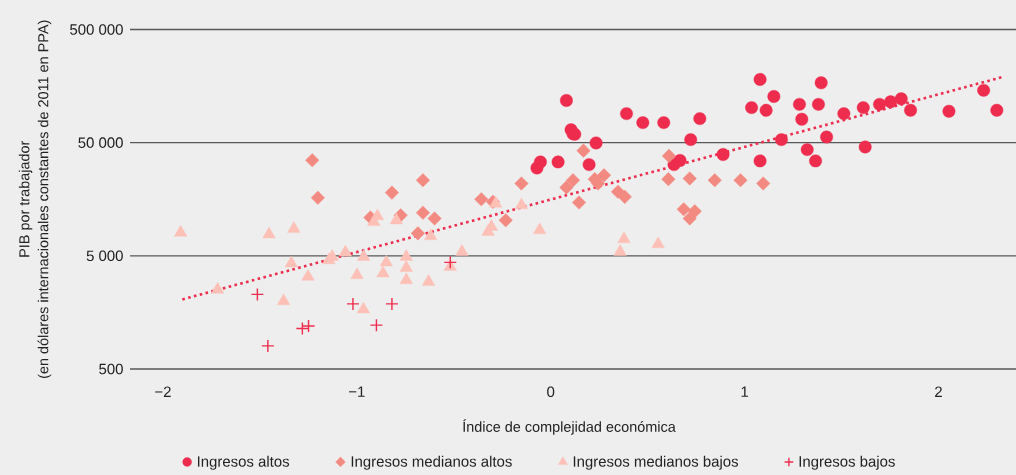  I want to click on x-axis-title: Índice de complejidad económica, so click(569, 427).